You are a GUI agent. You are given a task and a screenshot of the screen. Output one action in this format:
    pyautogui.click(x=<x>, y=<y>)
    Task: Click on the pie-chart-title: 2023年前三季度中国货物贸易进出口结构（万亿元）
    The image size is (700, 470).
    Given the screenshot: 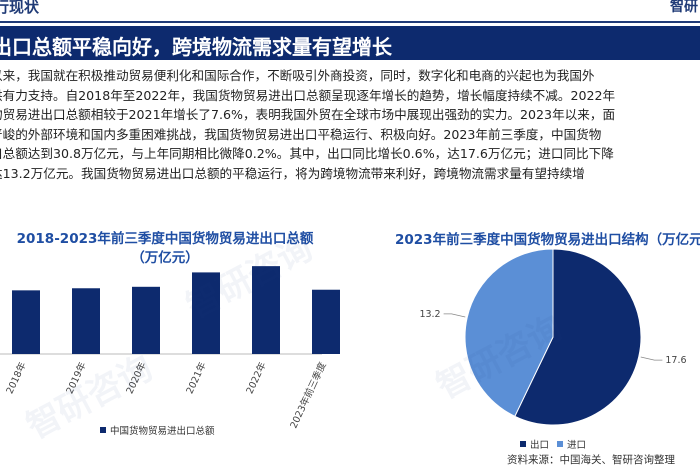 What is the action you would take?
    pyautogui.click(x=547, y=240)
    